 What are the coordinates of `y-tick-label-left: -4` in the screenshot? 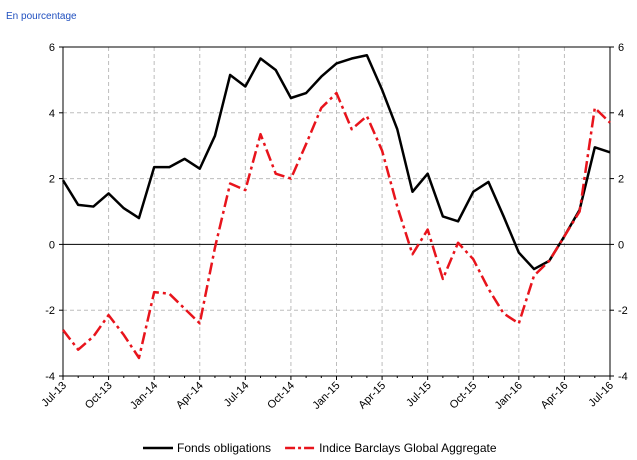 It's located at (50, 377).